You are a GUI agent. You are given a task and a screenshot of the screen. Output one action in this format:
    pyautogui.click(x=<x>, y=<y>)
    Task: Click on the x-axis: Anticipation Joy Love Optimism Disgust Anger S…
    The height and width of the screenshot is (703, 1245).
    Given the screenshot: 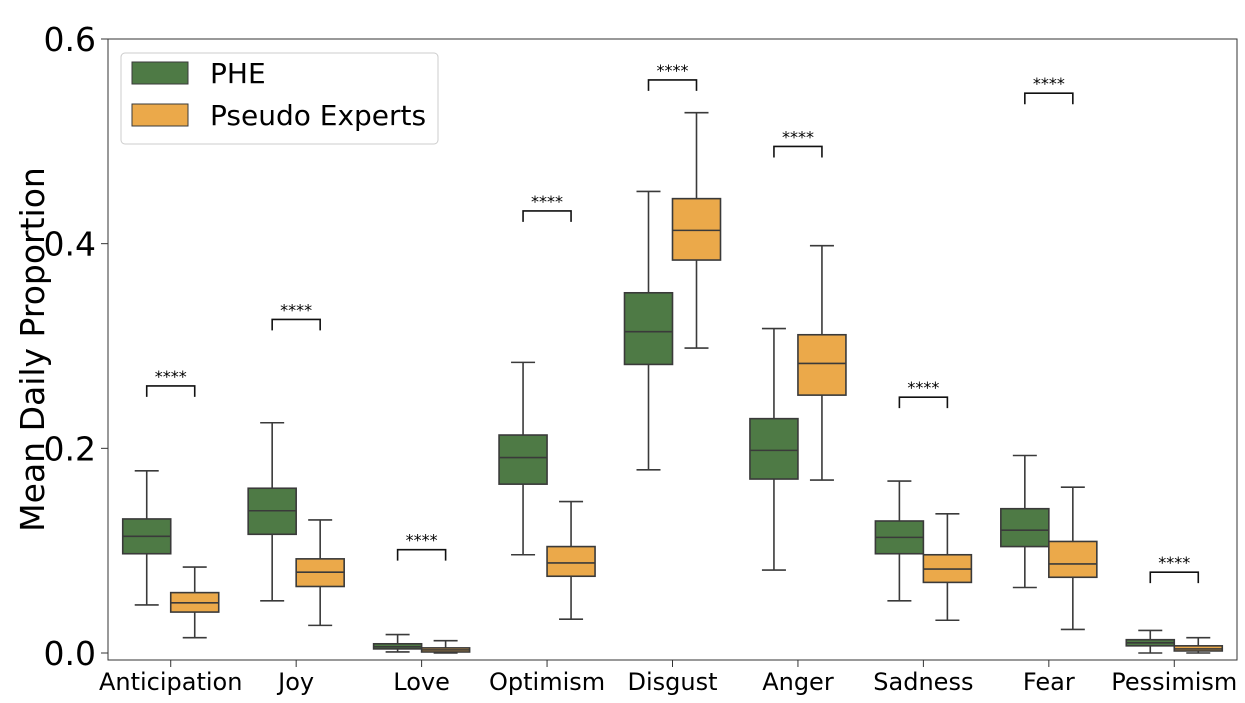 What is the action you would take?
    pyautogui.click(x=668, y=678)
    